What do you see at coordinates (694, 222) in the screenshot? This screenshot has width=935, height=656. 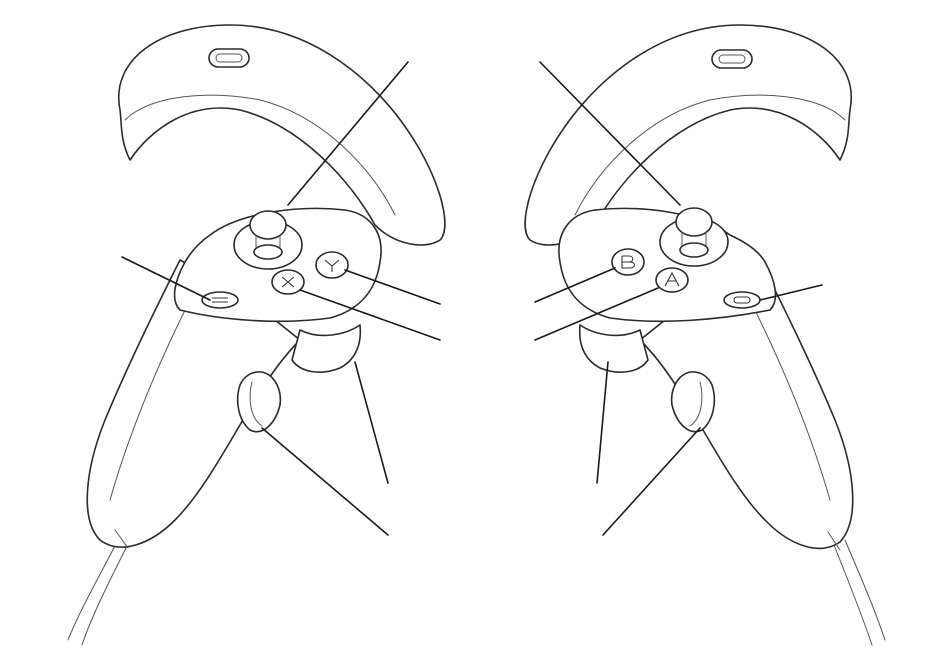 I see `right-thumbstick` at bounding box center [694, 222].